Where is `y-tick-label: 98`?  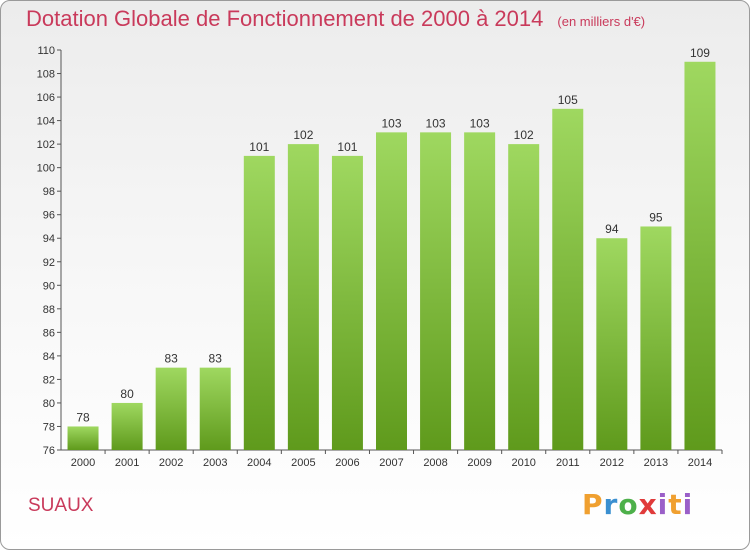
y-tick-label: 98 is located at coordinates (49, 192).